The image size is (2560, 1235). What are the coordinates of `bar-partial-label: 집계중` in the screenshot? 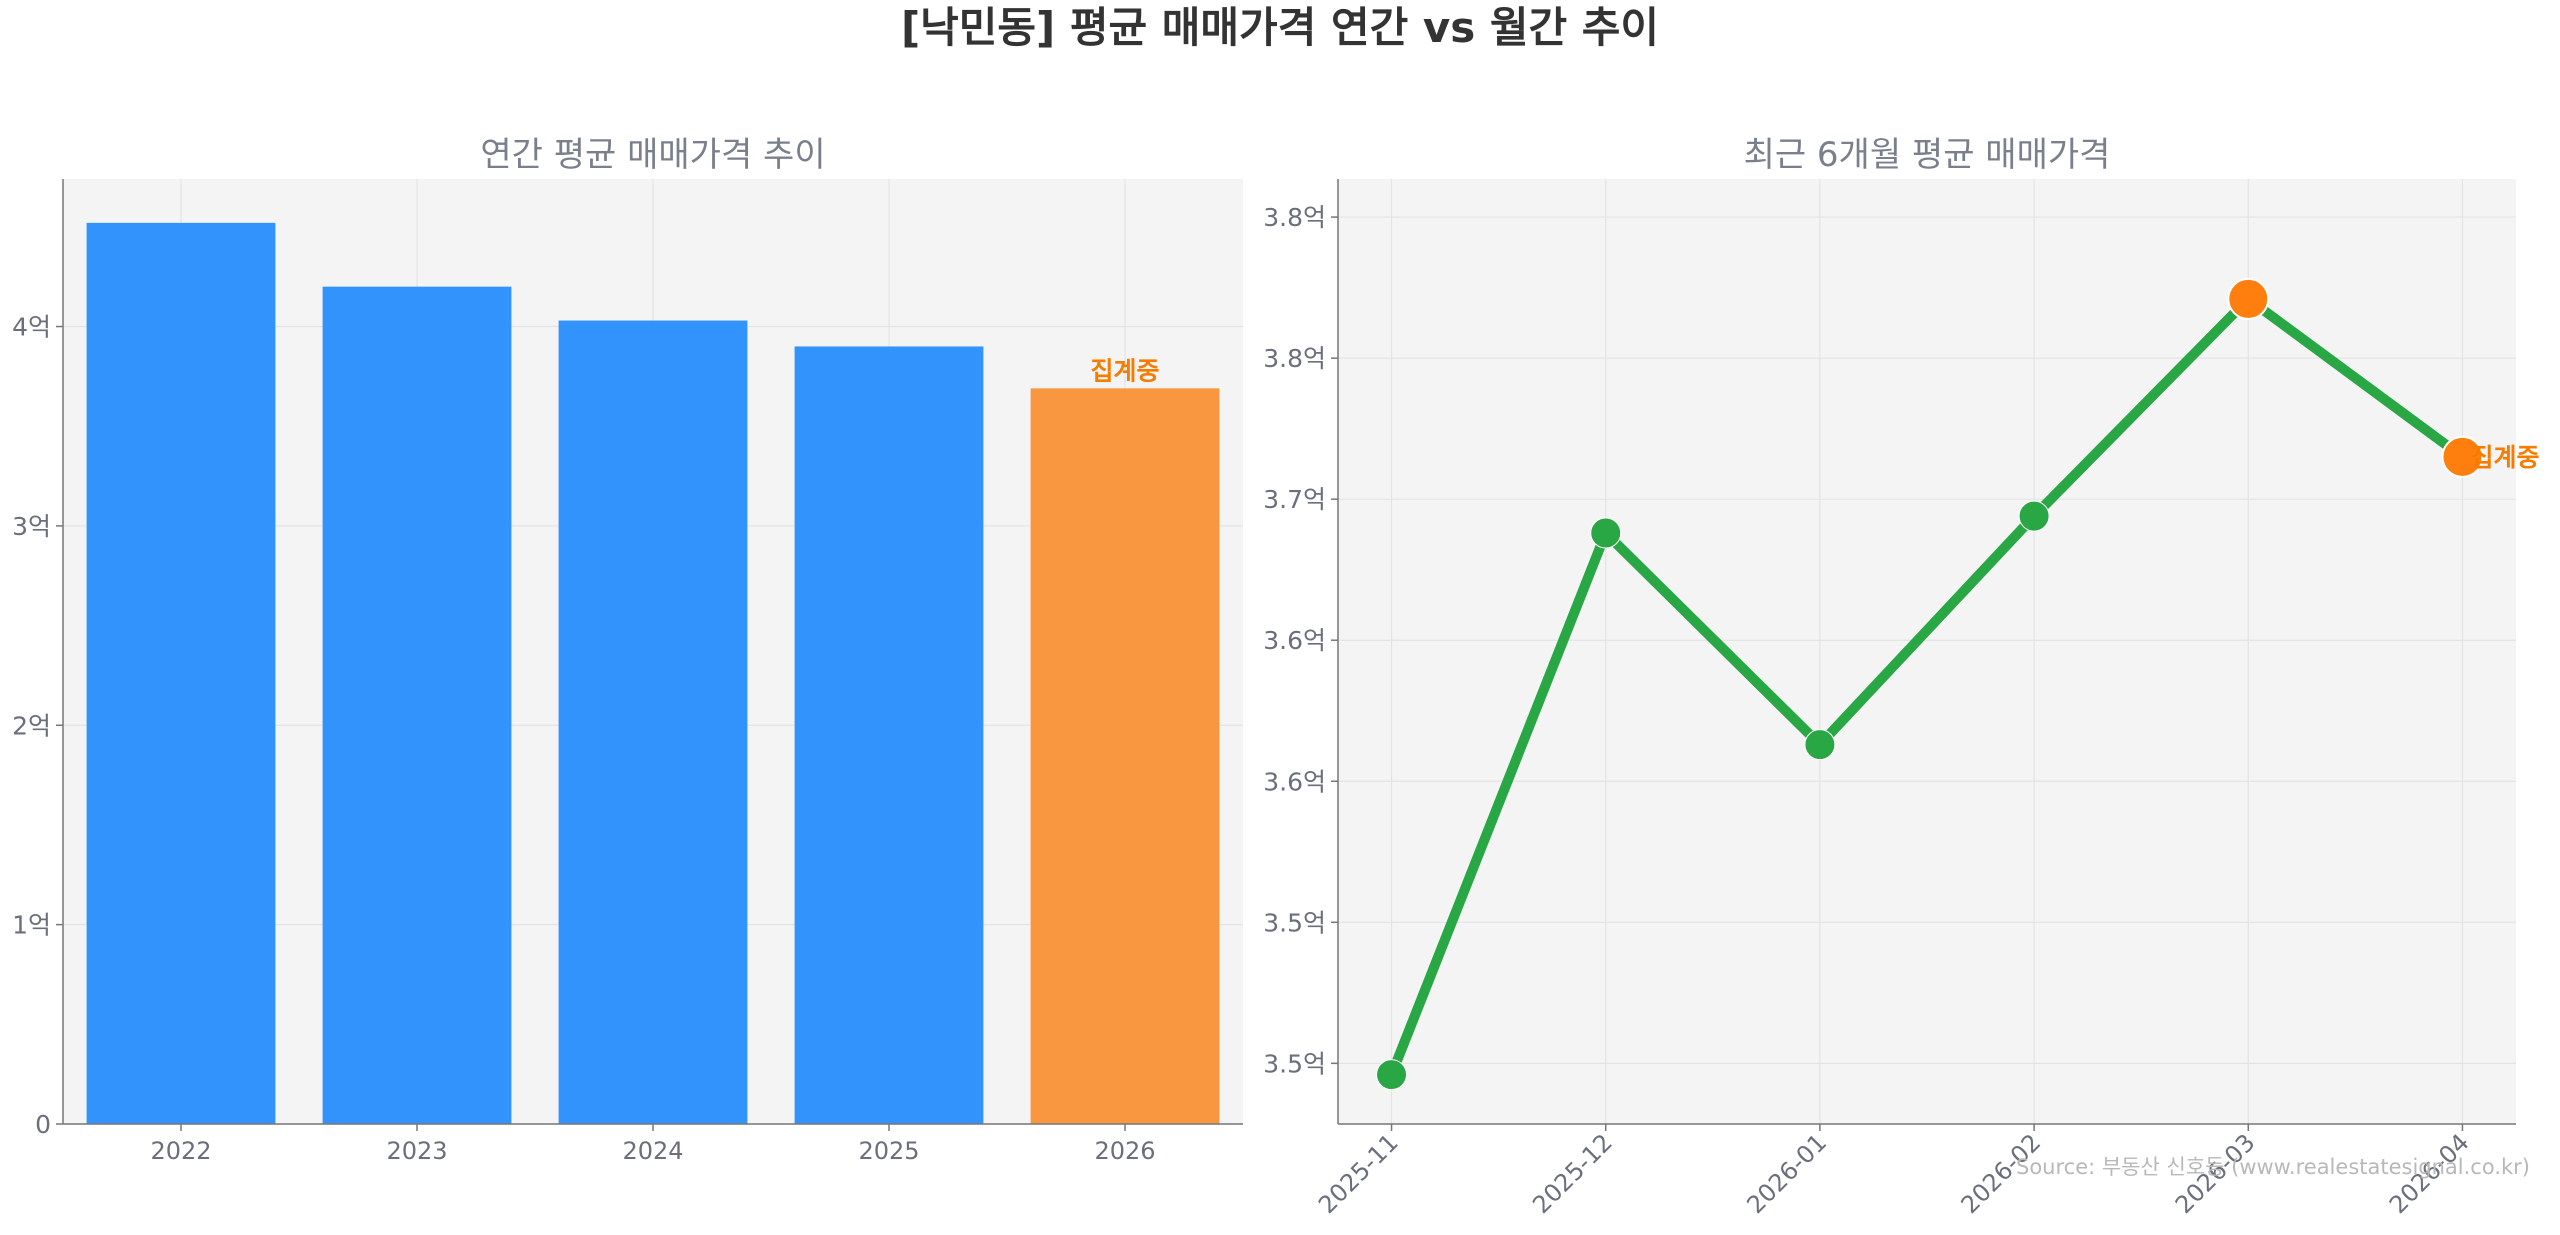 It's located at (1124, 370).